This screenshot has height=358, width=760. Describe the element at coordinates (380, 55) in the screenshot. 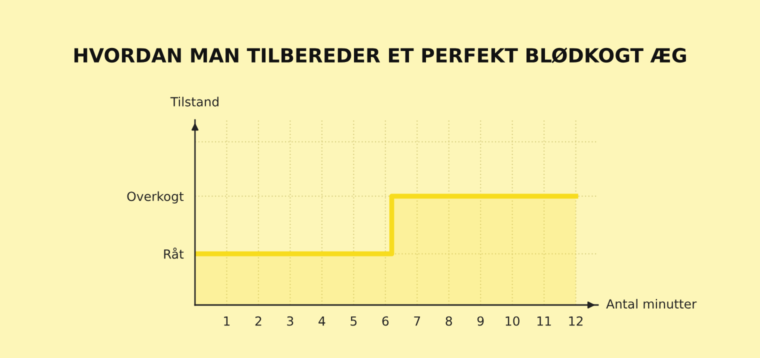

I see `chart-title: HVORDAN MAN TILBEREDER ET PERFEKT BLØDKOGT ÆG` at that location.